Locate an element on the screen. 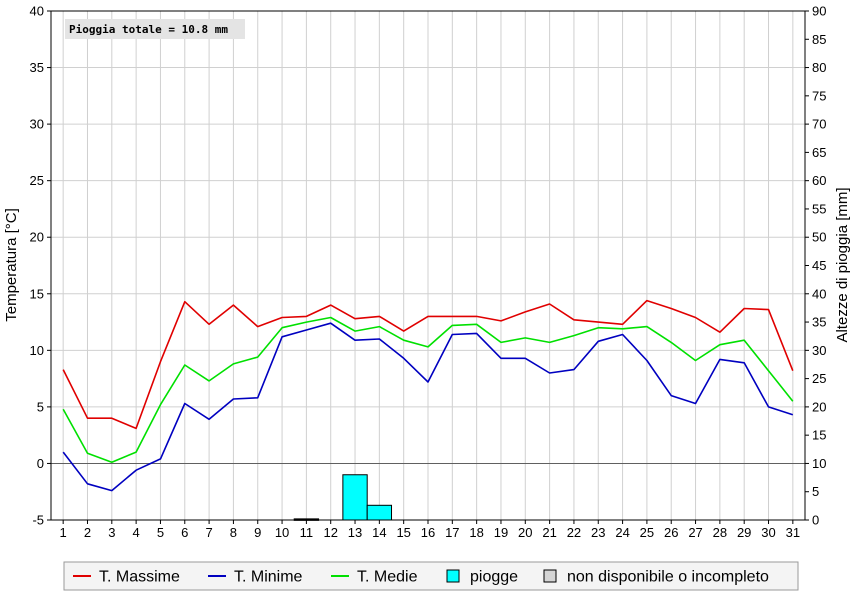 The image size is (865, 600). left-tick-label: 0 is located at coordinates (40, 463).